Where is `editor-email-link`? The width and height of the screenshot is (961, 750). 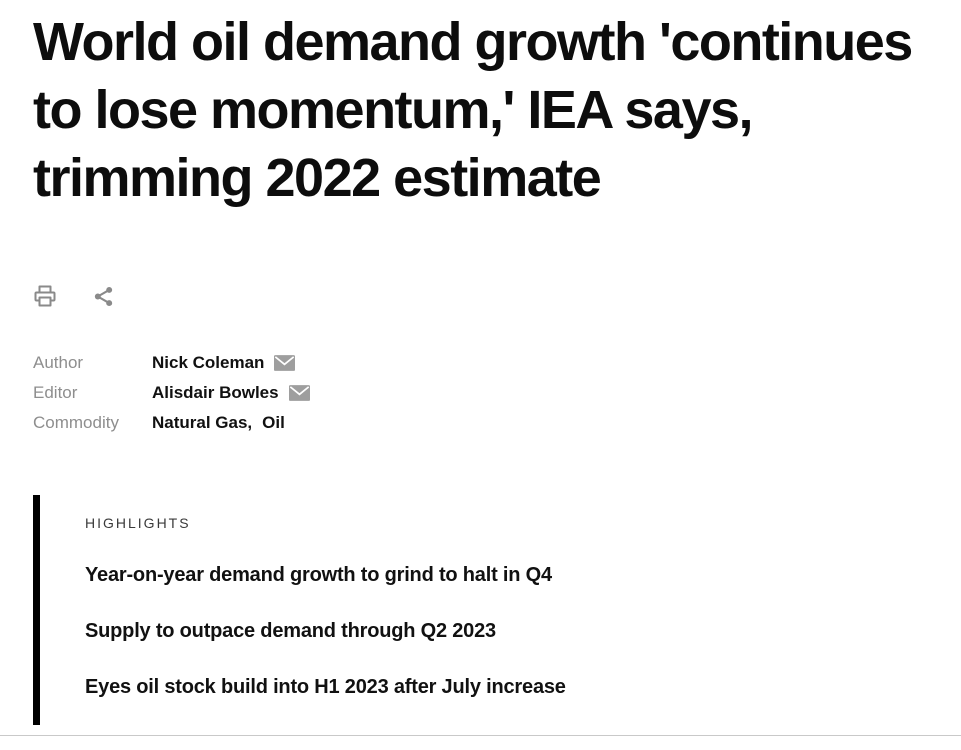 editor-email-link is located at coordinates (299, 393).